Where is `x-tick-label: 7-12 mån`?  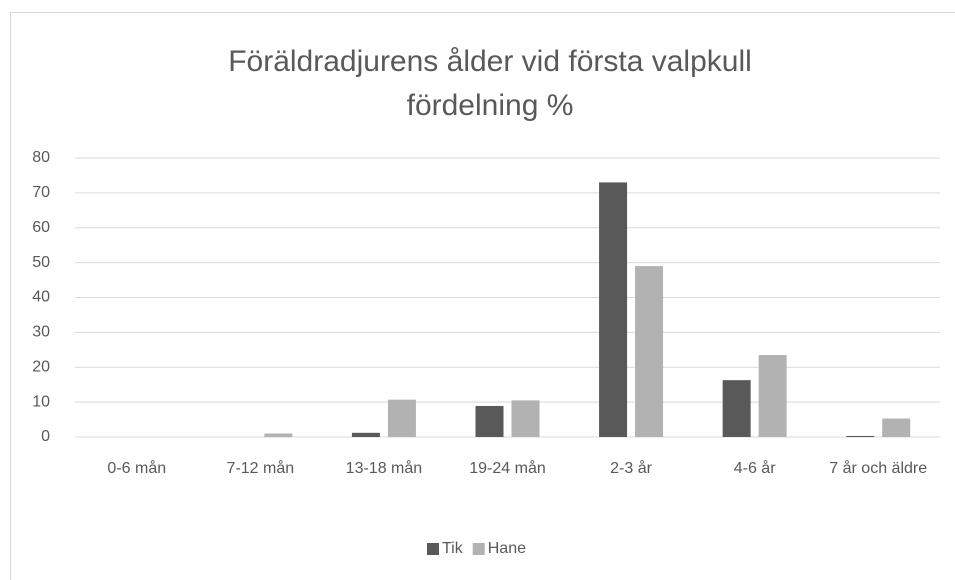
x-tick-label: 7-12 mån is located at coordinates (260, 468).